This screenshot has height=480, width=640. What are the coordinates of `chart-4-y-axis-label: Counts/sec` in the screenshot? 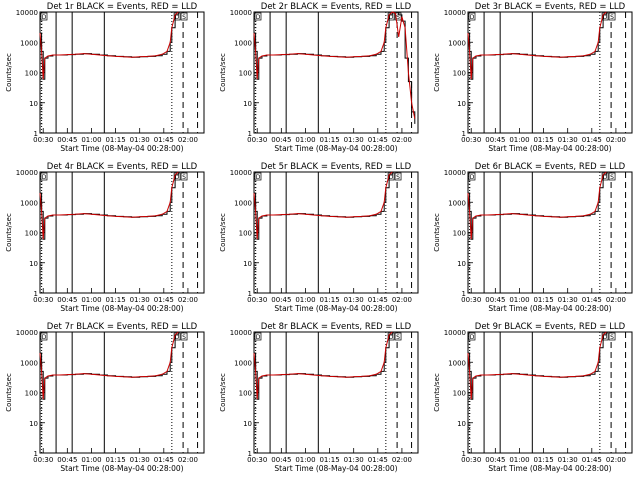 It's located at (9, 232).